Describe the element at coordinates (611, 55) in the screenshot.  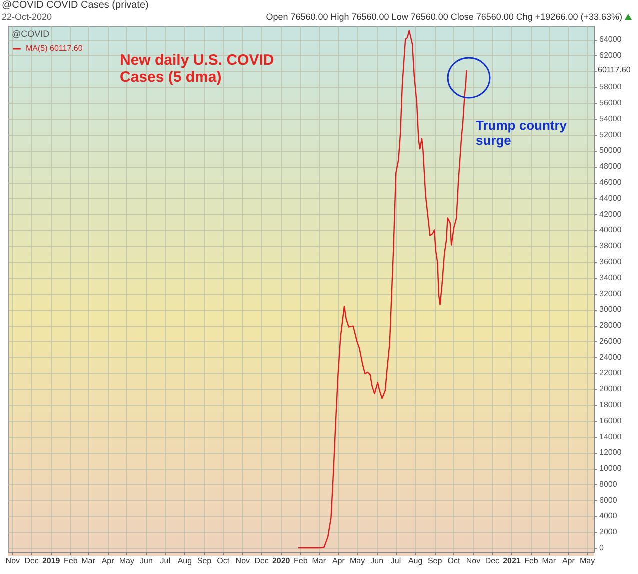
I see `y-tick-label: 62000` at that location.